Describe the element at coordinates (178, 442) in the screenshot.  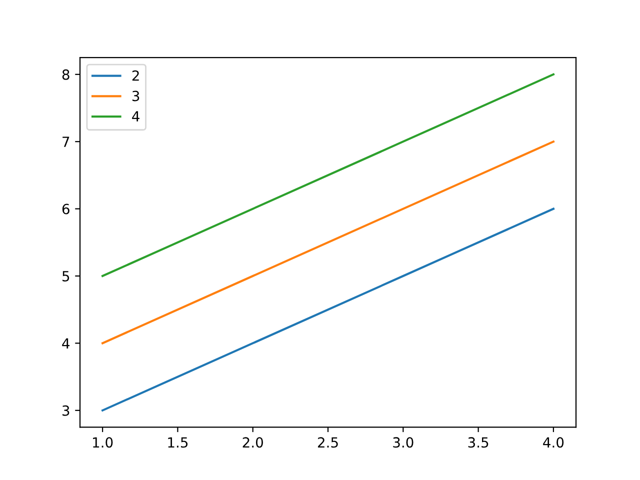
I see `x-tick-label: 1.5` at that location.